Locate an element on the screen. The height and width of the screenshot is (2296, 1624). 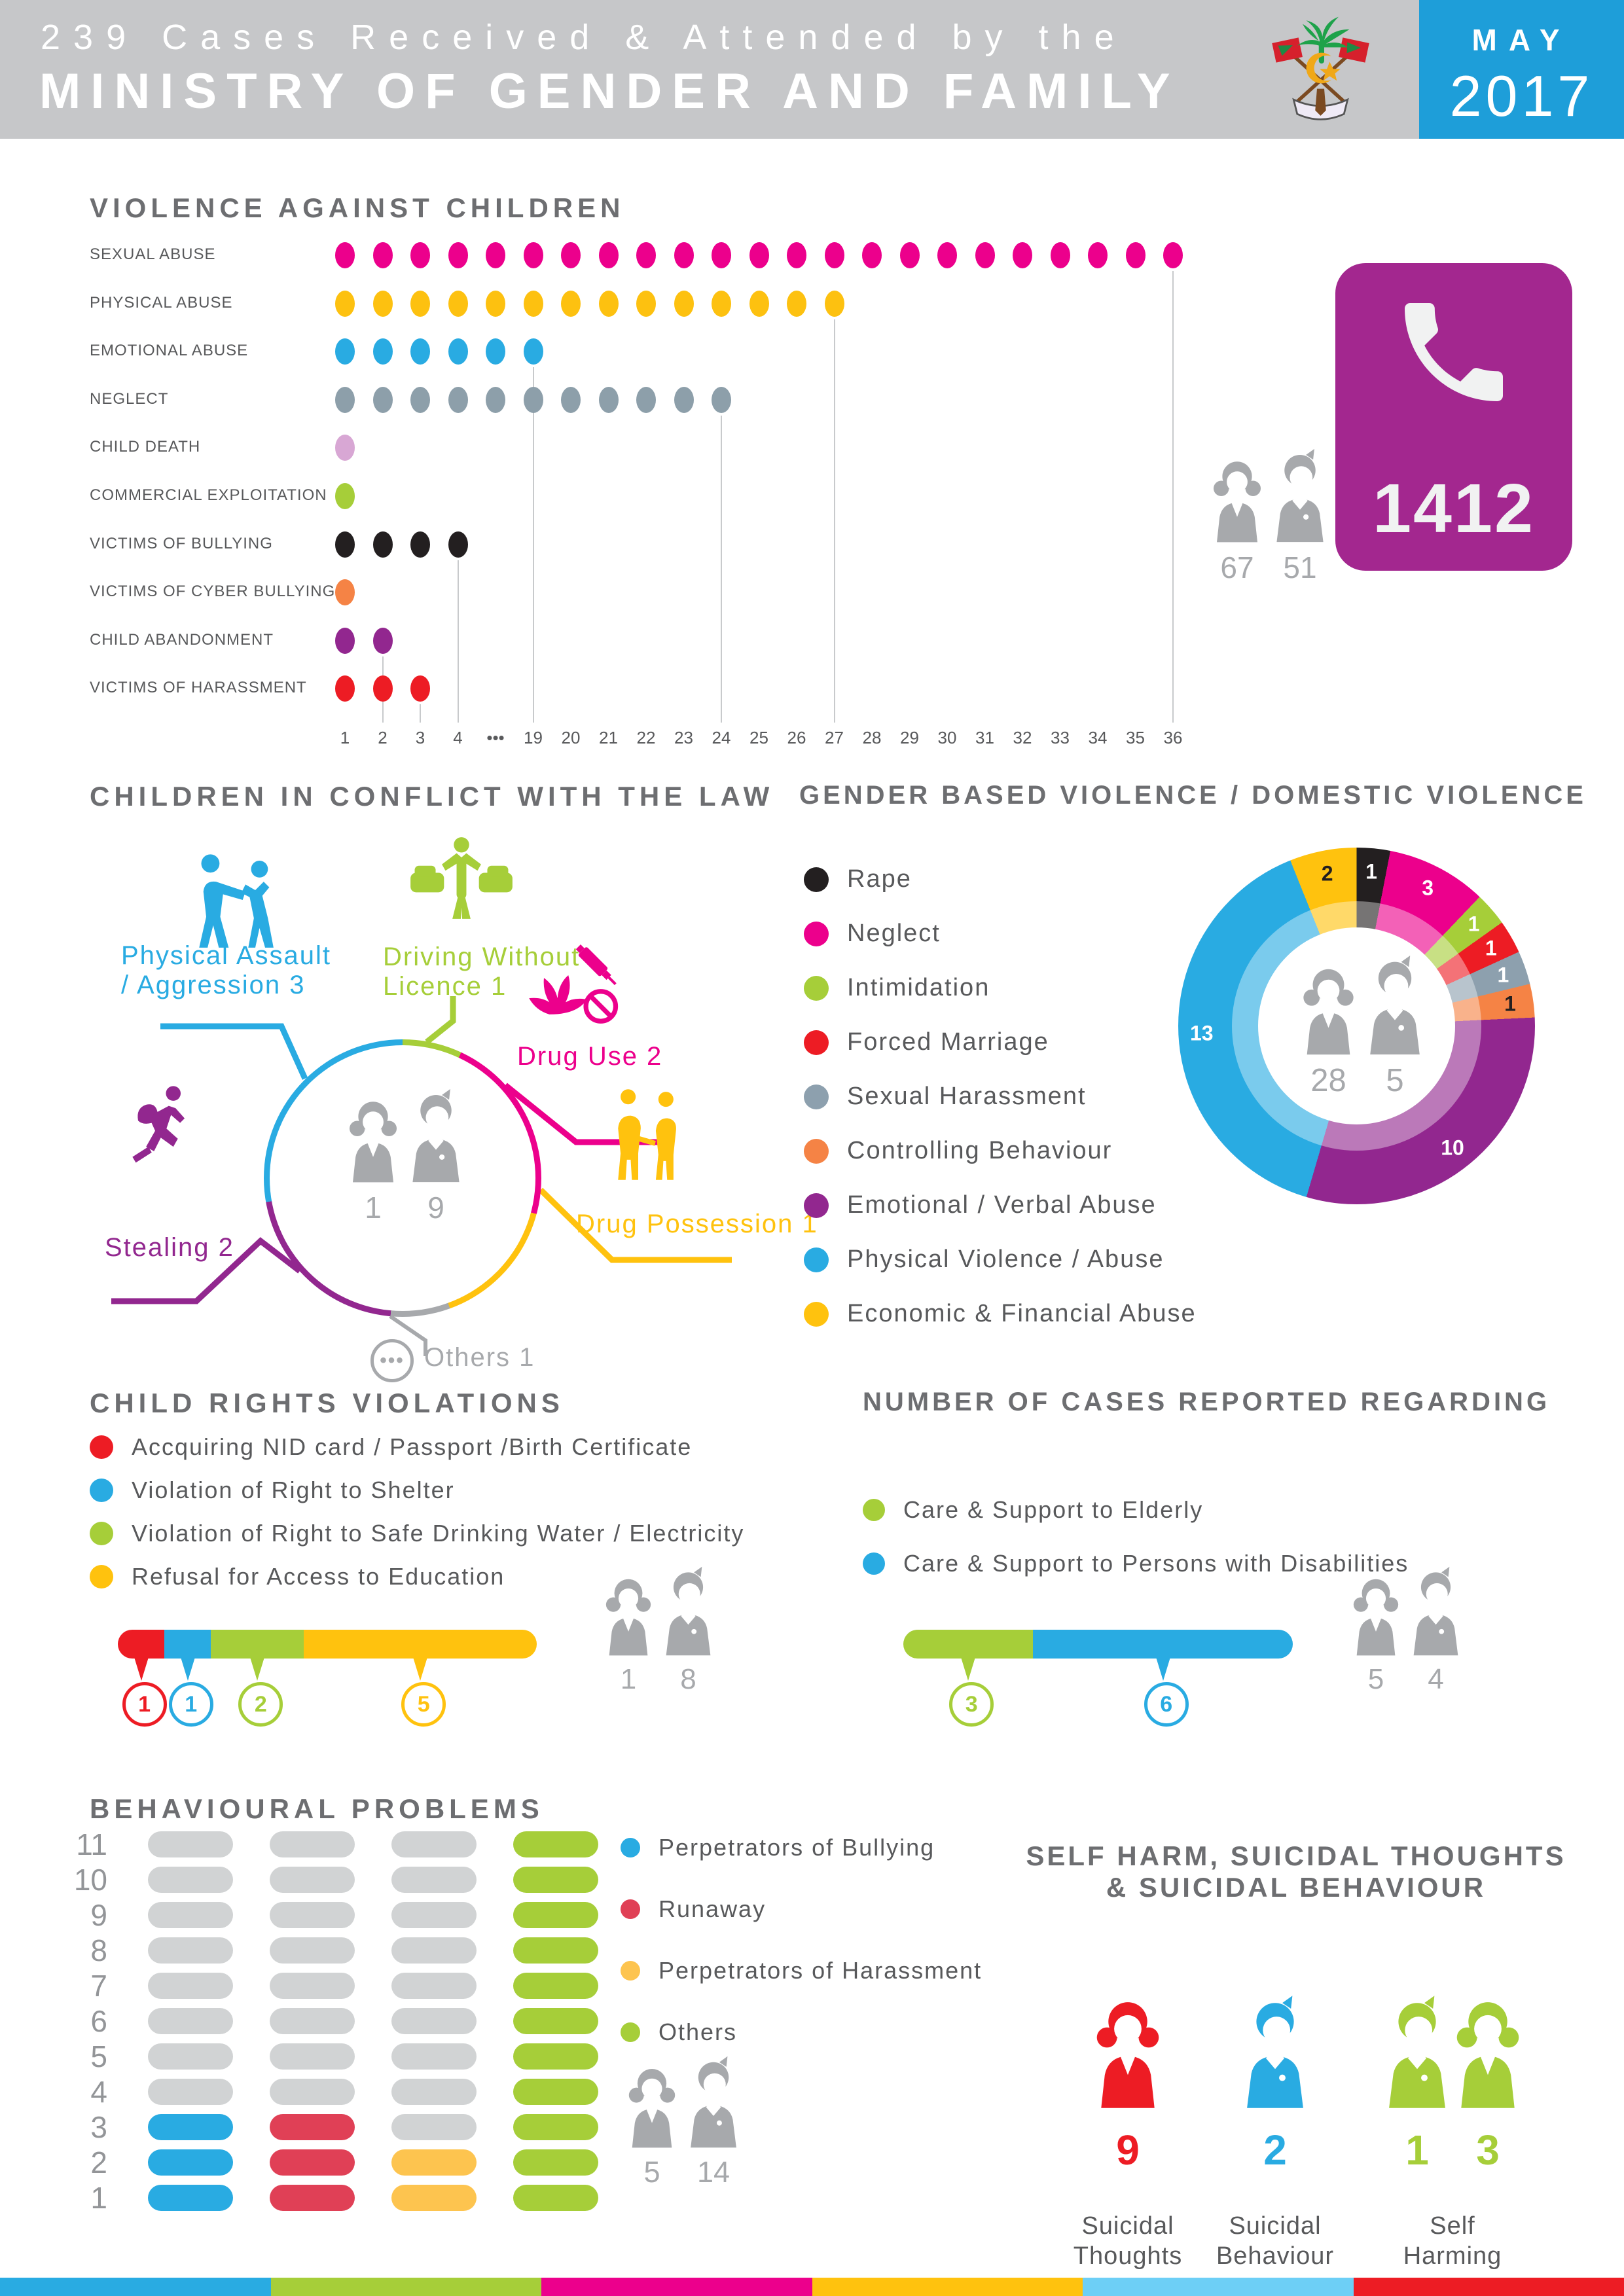
crv-gender-pair-boys-count: 8 is located at coordinates (688, 1679).